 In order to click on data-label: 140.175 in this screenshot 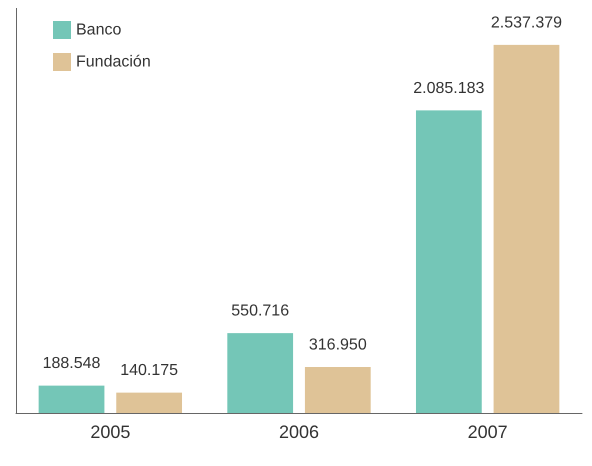, I will do `click(149, 371)`.